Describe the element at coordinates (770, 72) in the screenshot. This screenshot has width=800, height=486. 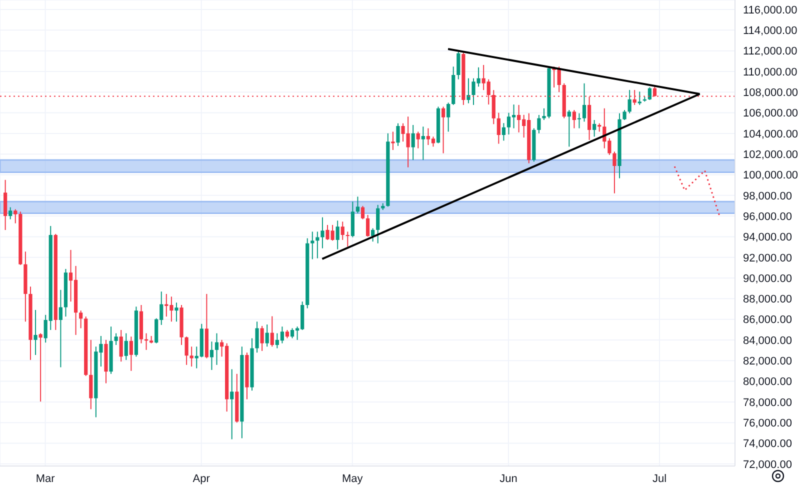
I see `y-tick-label: 110,000.00` at that location.